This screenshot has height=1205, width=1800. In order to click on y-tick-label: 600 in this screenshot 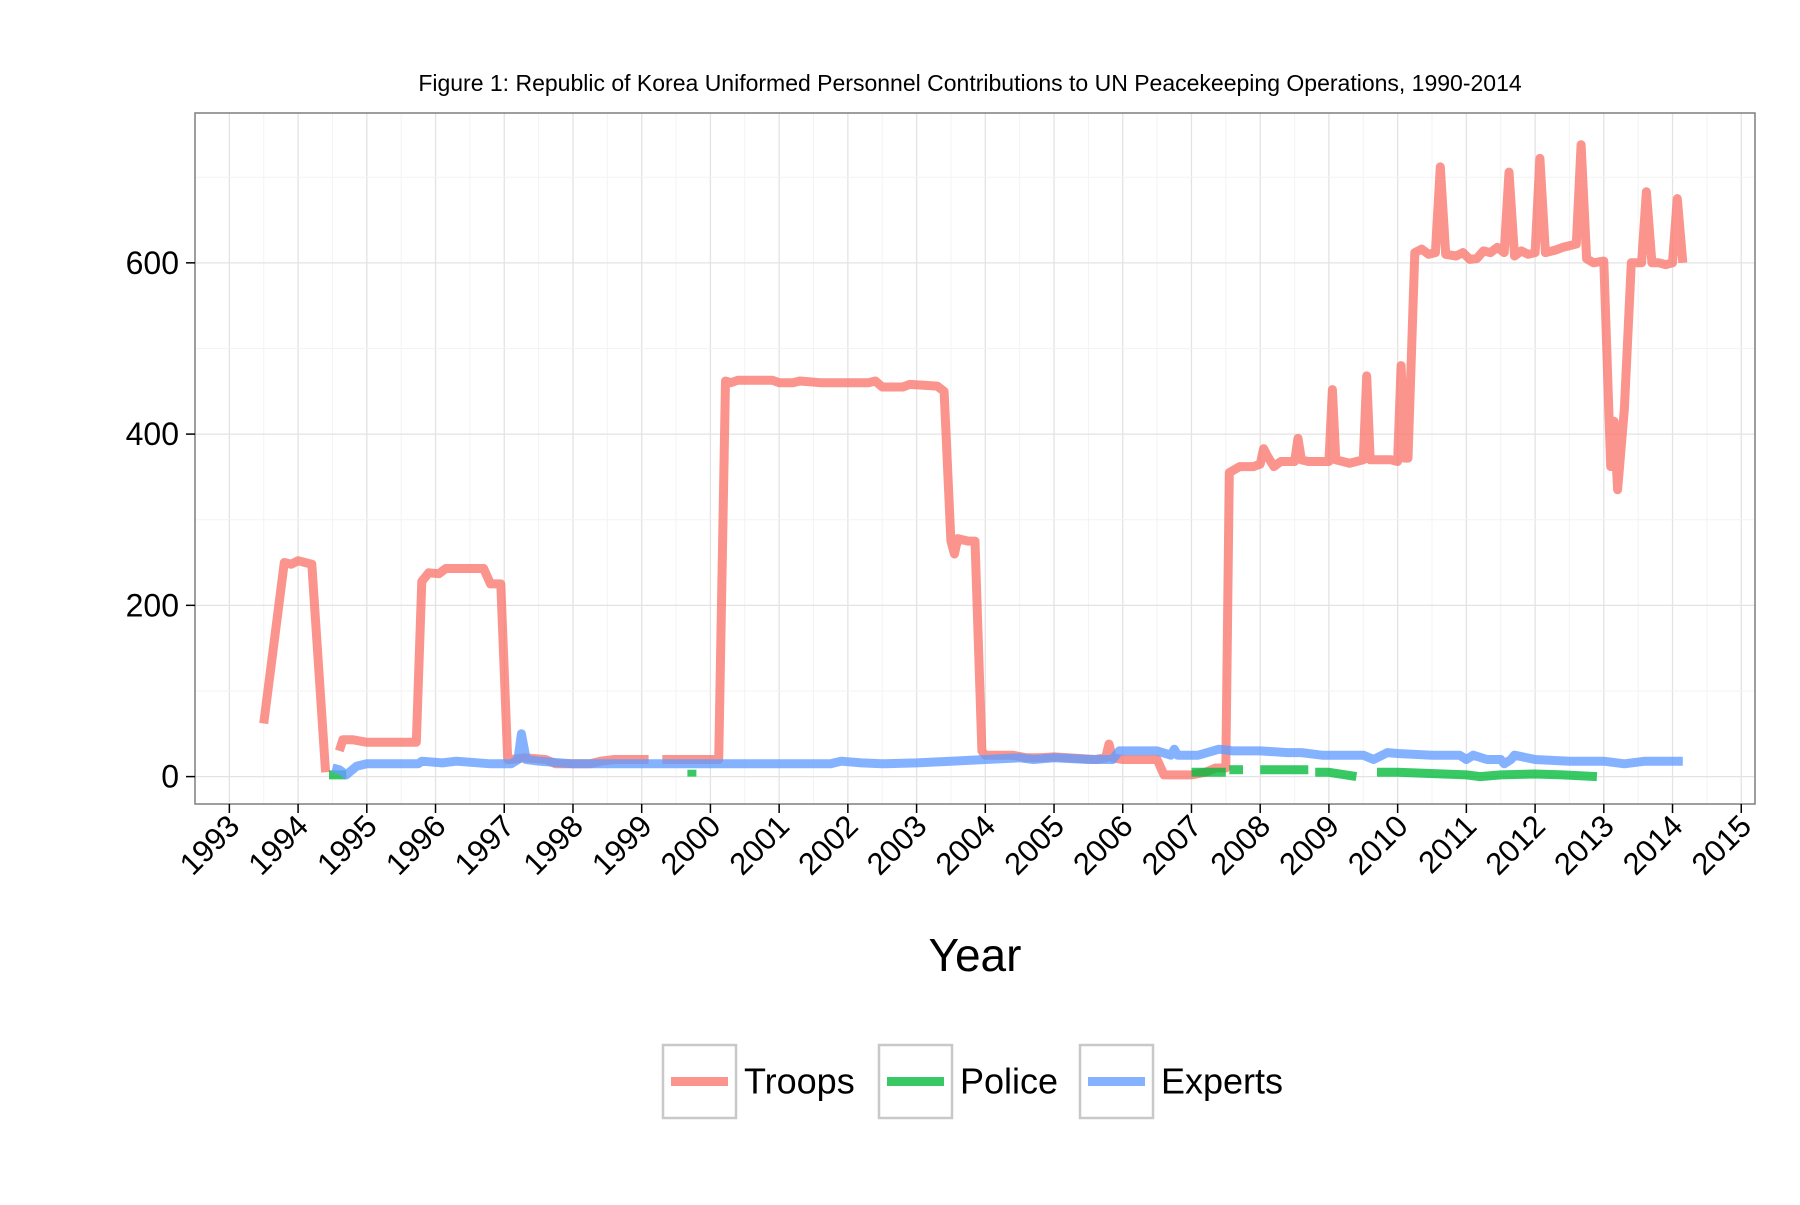, I will do `click(152, 263)`.